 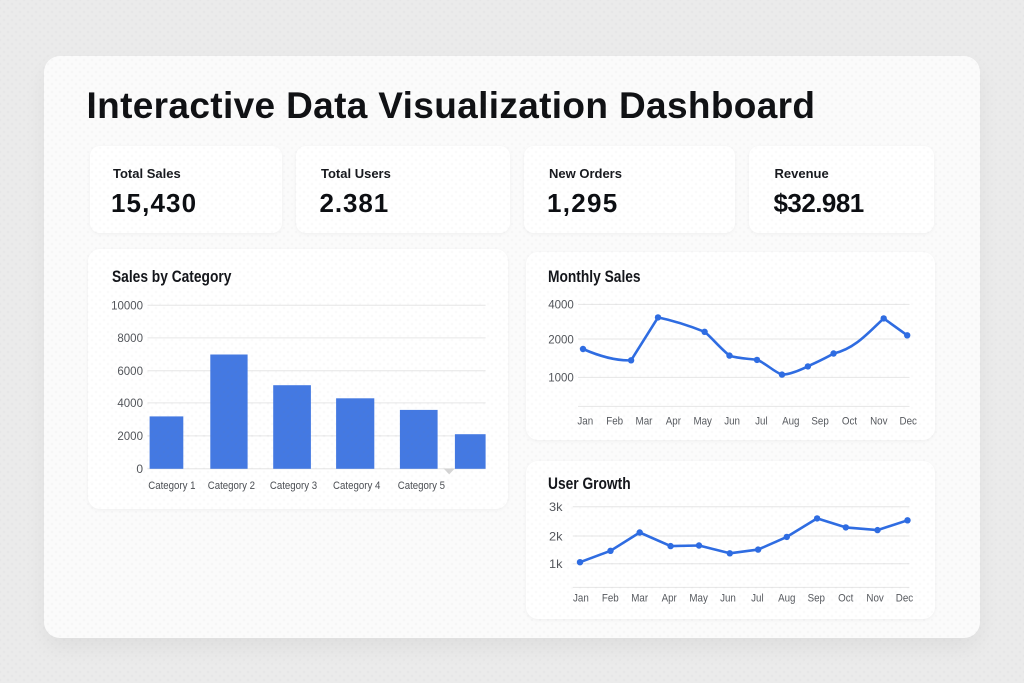 I want to click on svg-text: 10000, so click(x=127, y=306).